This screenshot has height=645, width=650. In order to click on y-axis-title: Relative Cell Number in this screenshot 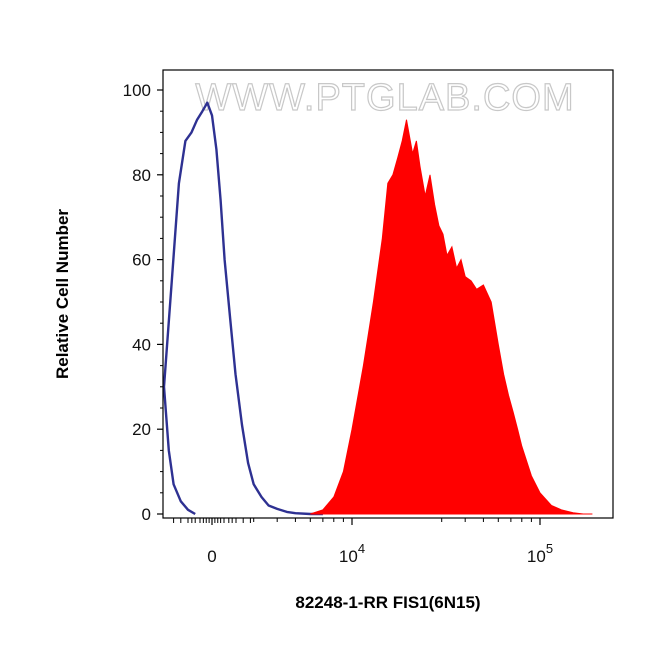, I will do `click(62, 294)`.